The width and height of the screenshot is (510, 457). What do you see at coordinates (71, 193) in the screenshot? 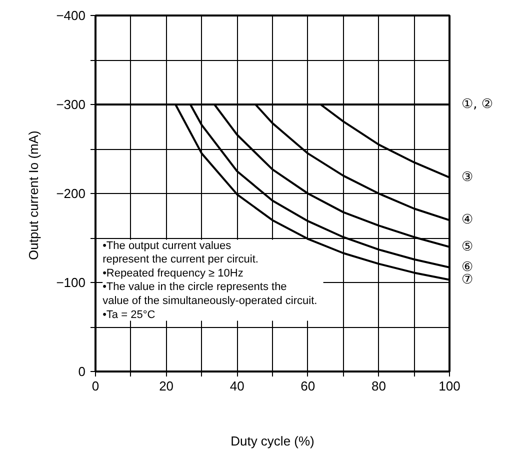
I see `y-tick-label: −200` at bounding box center [71, 193].